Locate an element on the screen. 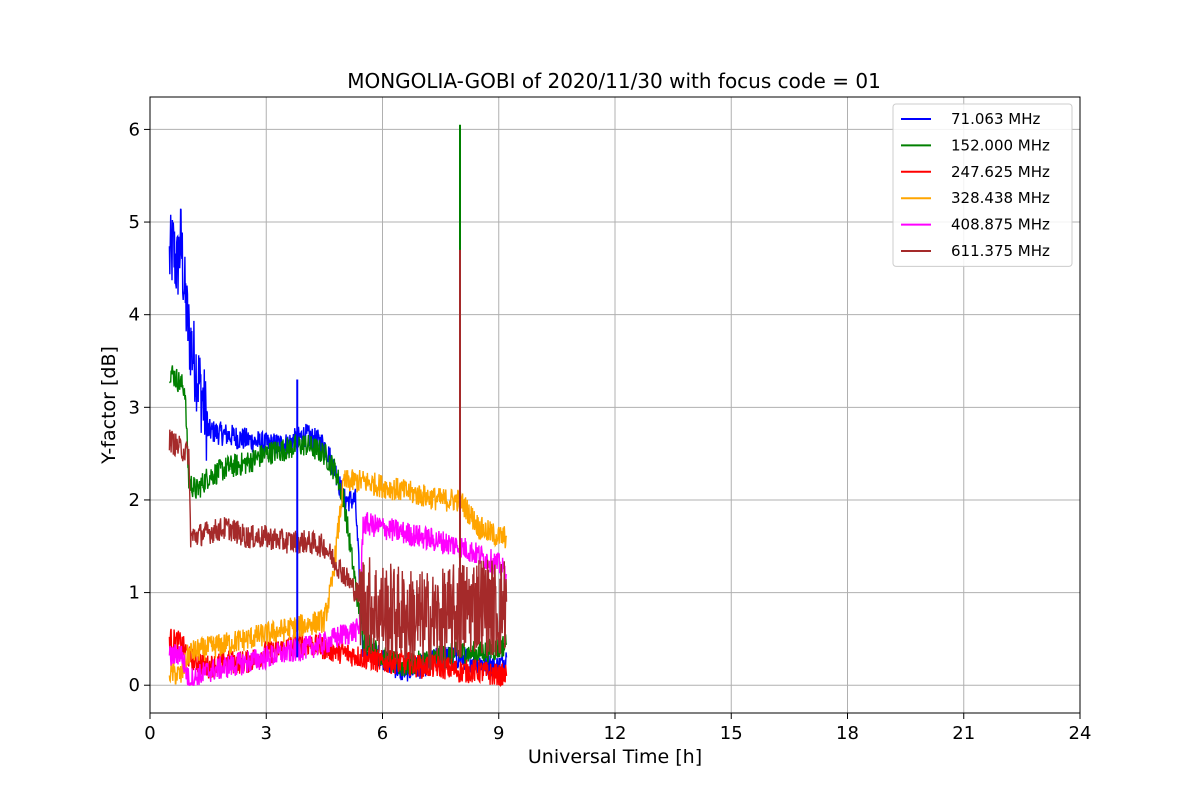  x-axis-label: Universal Time [h] is located at coordinates (615, 757).